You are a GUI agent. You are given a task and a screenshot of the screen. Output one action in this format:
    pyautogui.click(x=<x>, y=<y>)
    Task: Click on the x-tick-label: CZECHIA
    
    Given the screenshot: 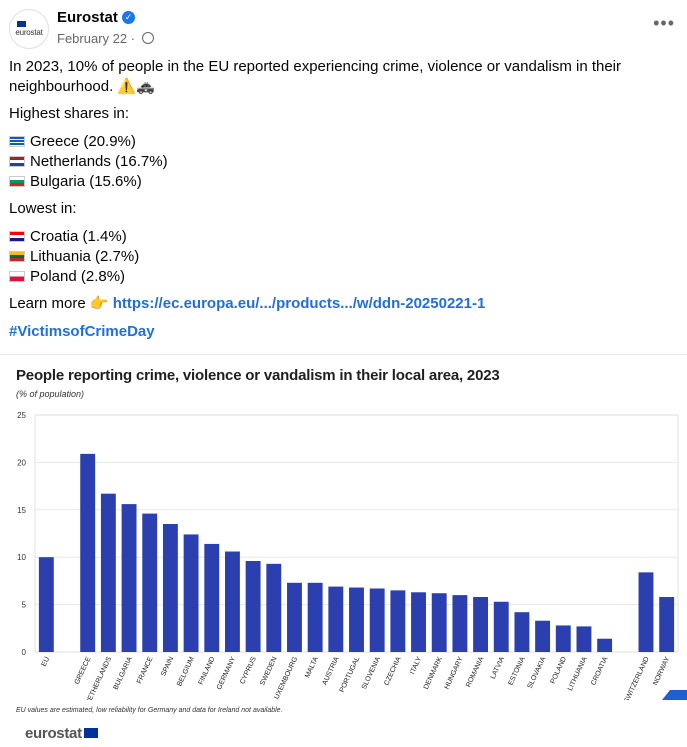 What is the action you would take?
    pyautogui.click(x=392, y=671)
    